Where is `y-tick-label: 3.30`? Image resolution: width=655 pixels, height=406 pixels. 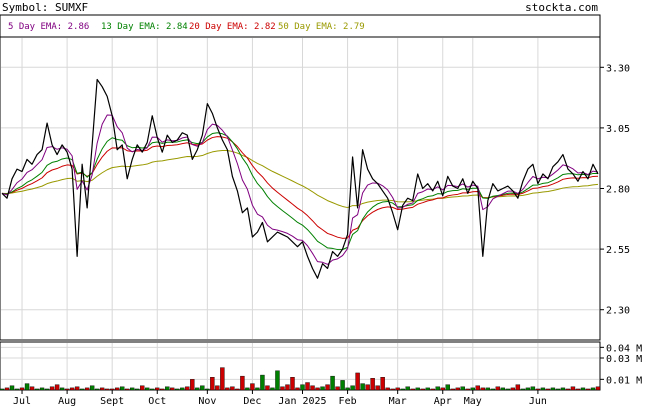 y-tick-label: 3.30 is located at coordinates (618, 68).